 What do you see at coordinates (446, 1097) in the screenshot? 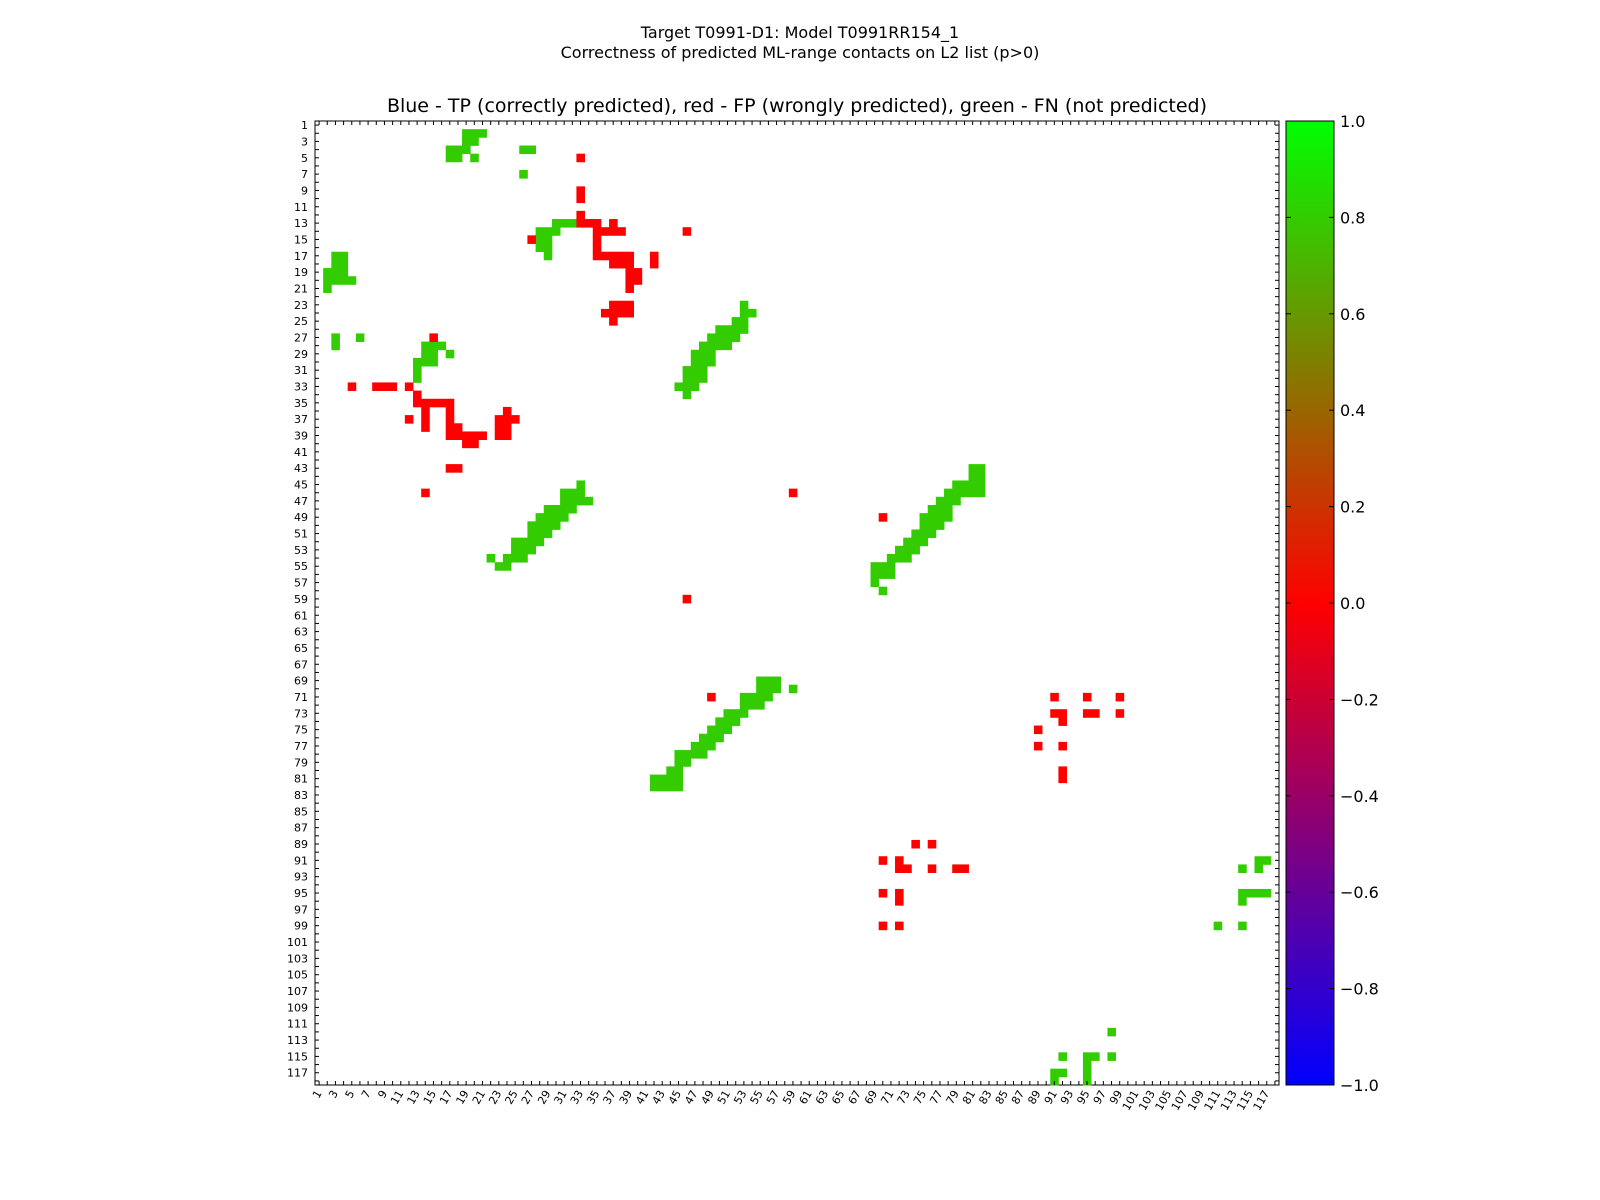
I see `x-tick-label: 17` at bounding box center [446, 1097].